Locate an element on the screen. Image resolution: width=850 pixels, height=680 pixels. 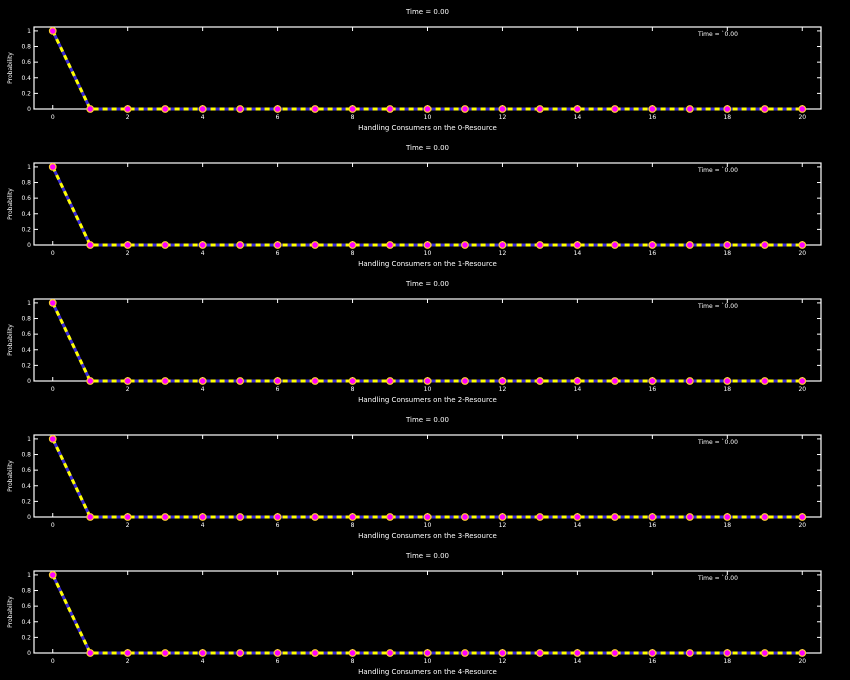
x-tick-label: 16 is located at coordinates (653, 525).